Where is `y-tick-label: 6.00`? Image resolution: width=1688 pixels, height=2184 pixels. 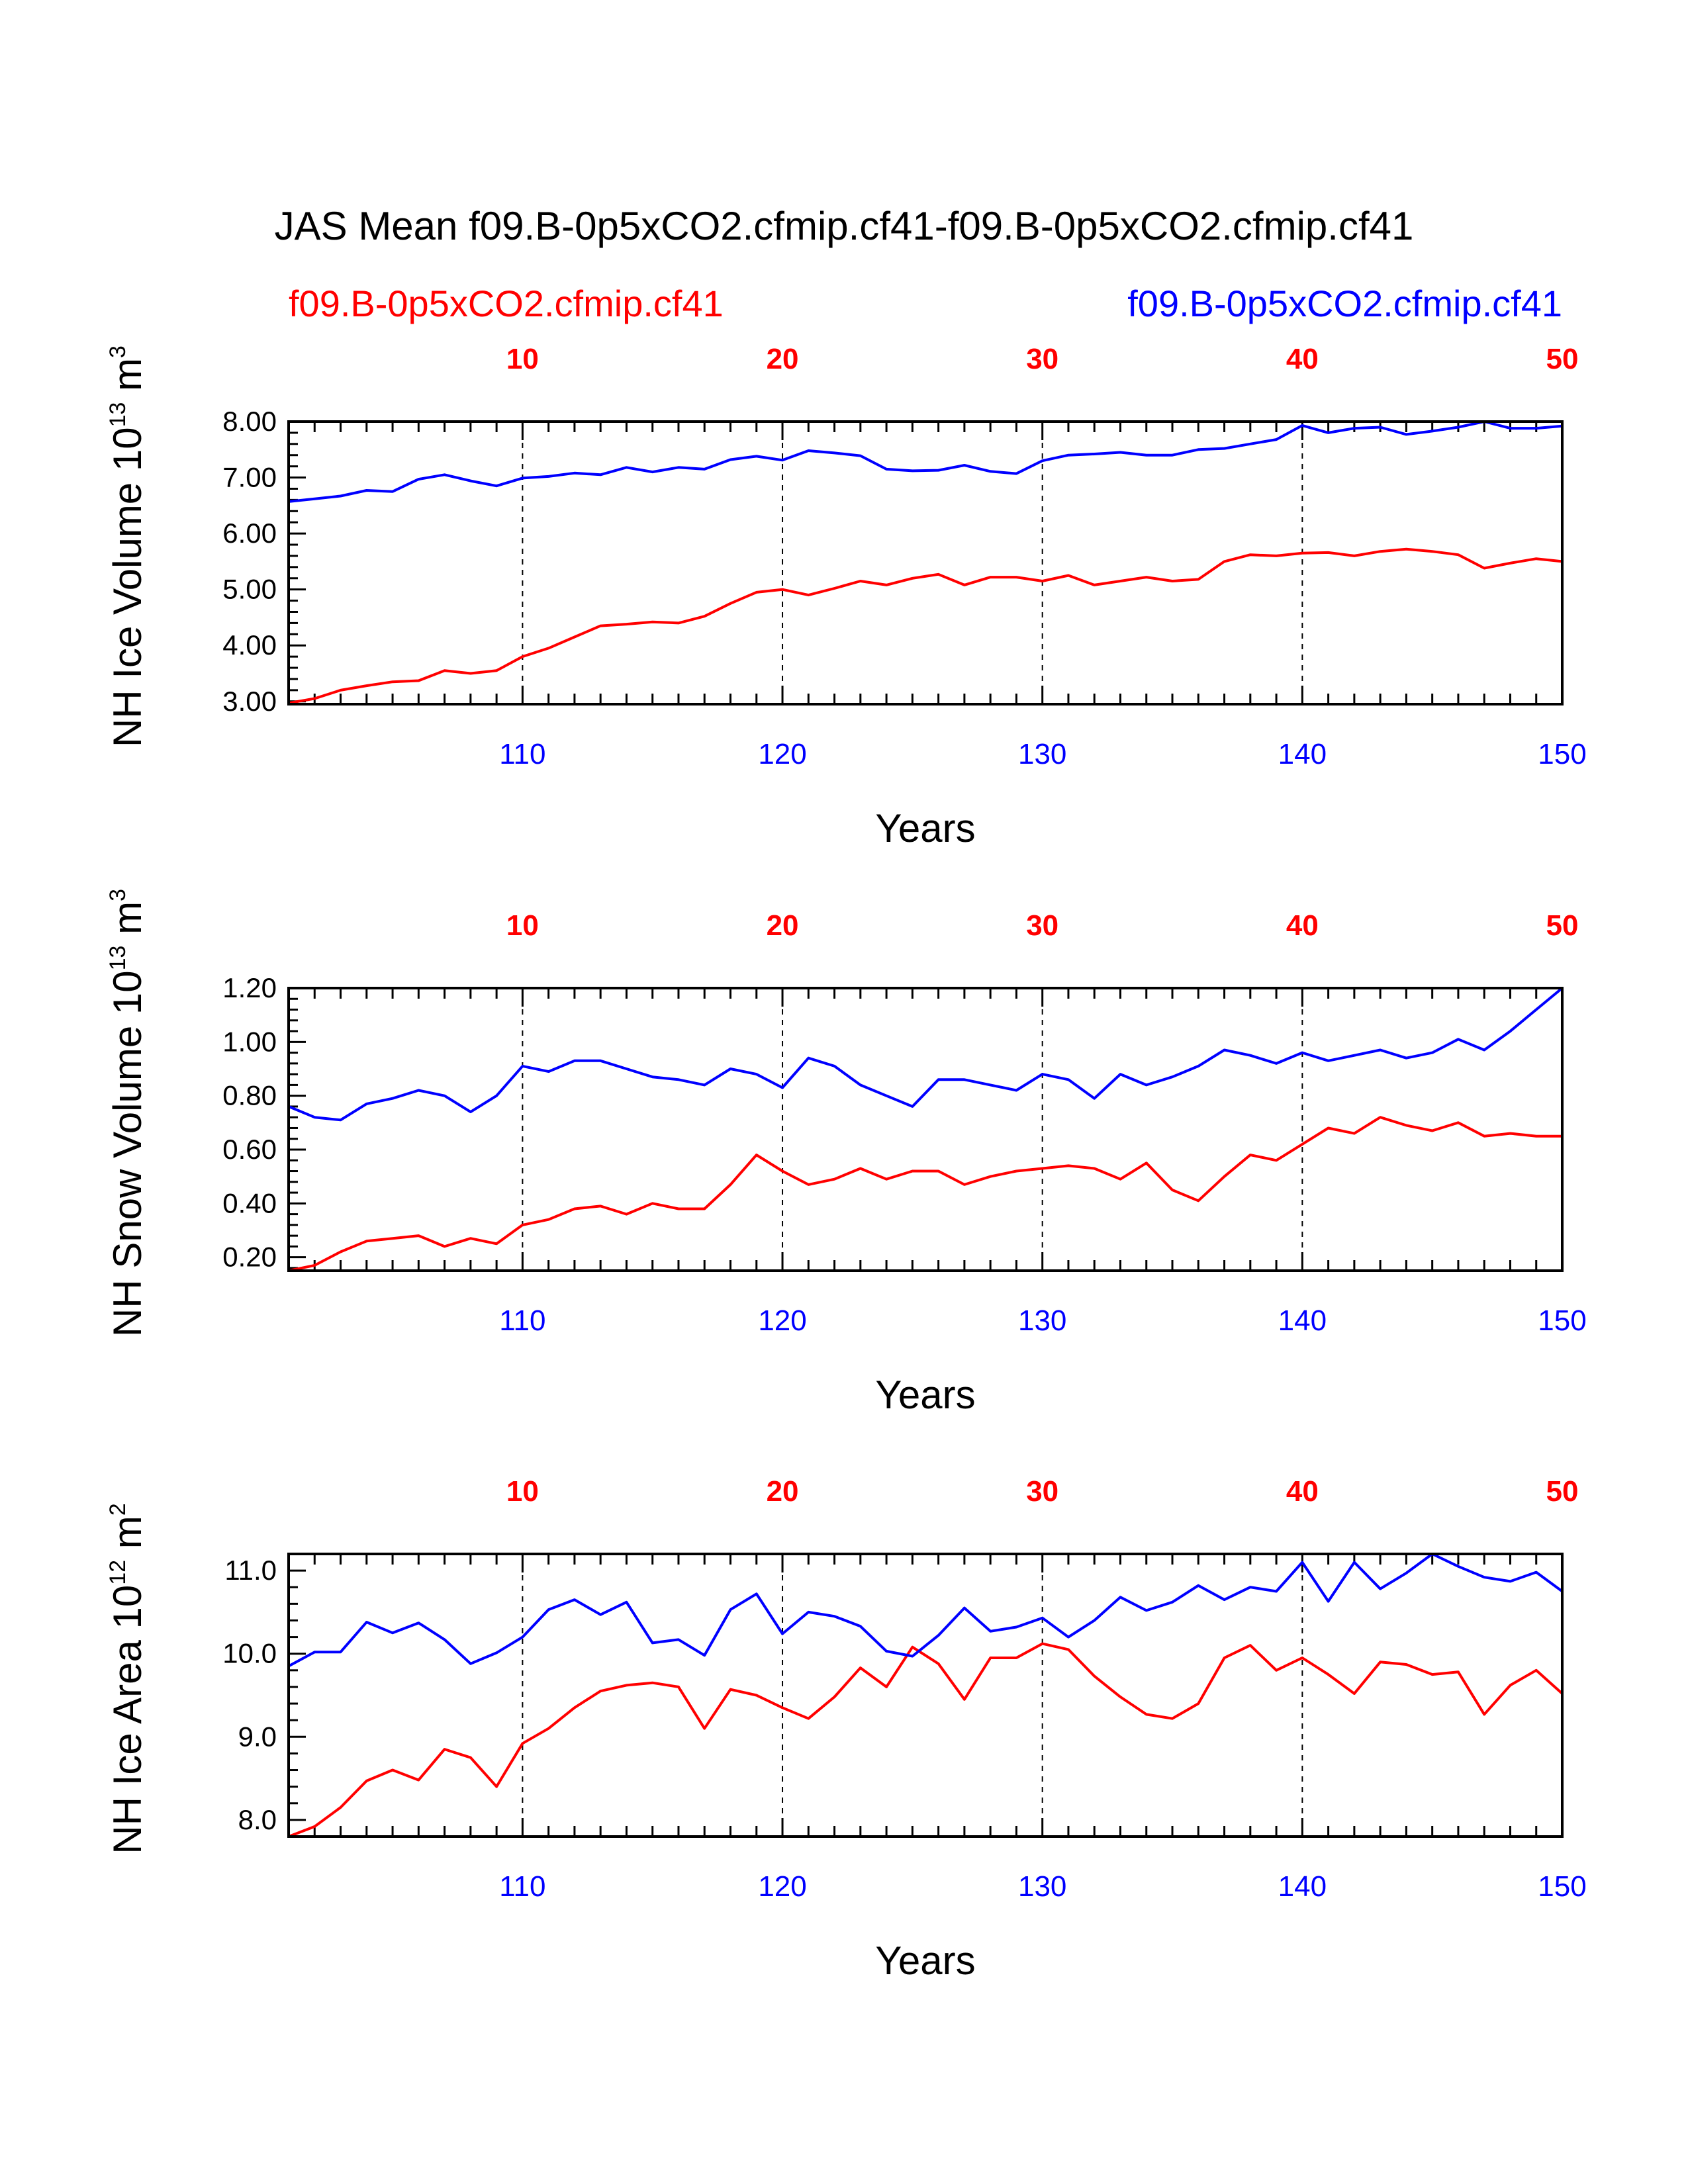 y-tick-label: 6.00 is located at coordinates (249, 533).